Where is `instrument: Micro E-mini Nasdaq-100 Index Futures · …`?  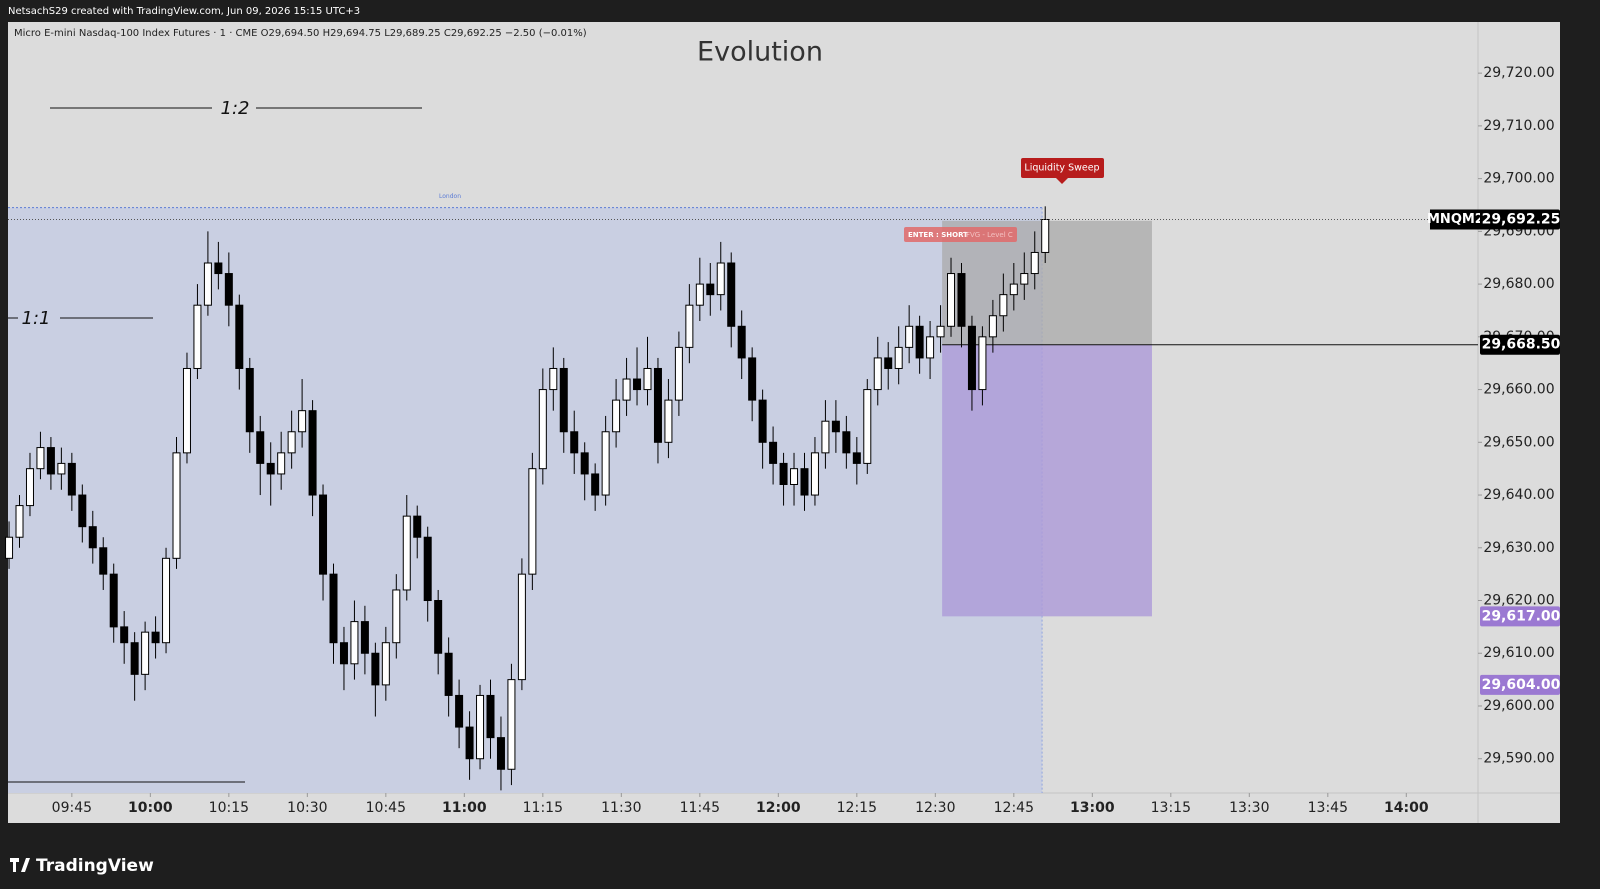 instrument: Micro E-mini Nasdaq-100 Index Futures · … is located at coordinates (300, 33).